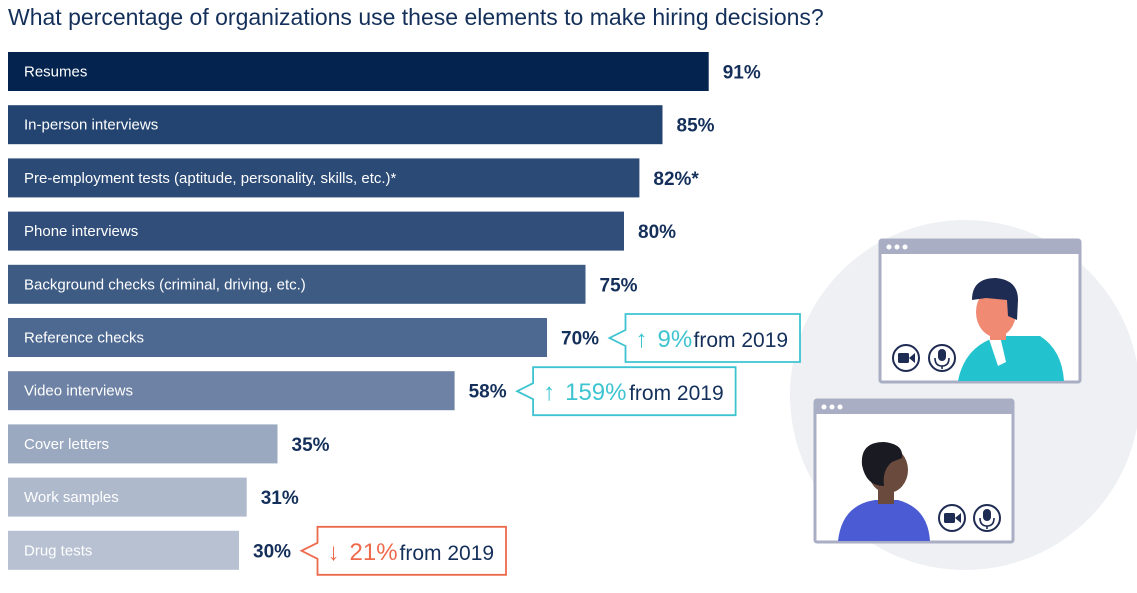 Image resolution: width=1137 pixels, height=593 pixels. I want to click on bar-phone-interviews, so click(316, 231).